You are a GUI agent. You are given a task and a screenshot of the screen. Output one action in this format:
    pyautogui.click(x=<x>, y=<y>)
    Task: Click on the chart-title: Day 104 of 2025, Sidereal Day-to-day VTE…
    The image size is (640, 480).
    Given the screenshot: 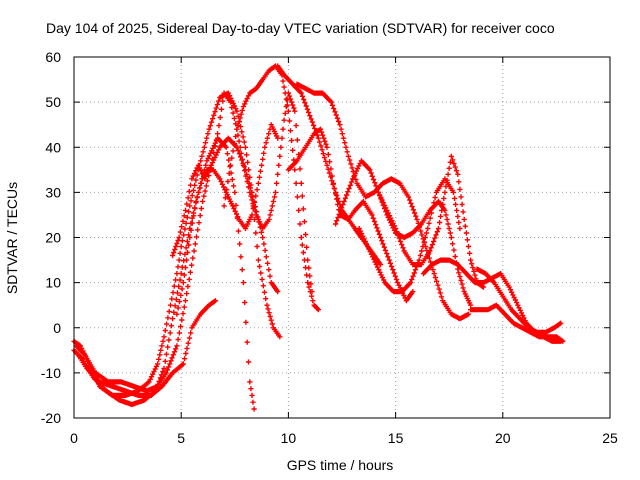 What is the action you would take?
    pyautogui.click(x=300, y=28)
    